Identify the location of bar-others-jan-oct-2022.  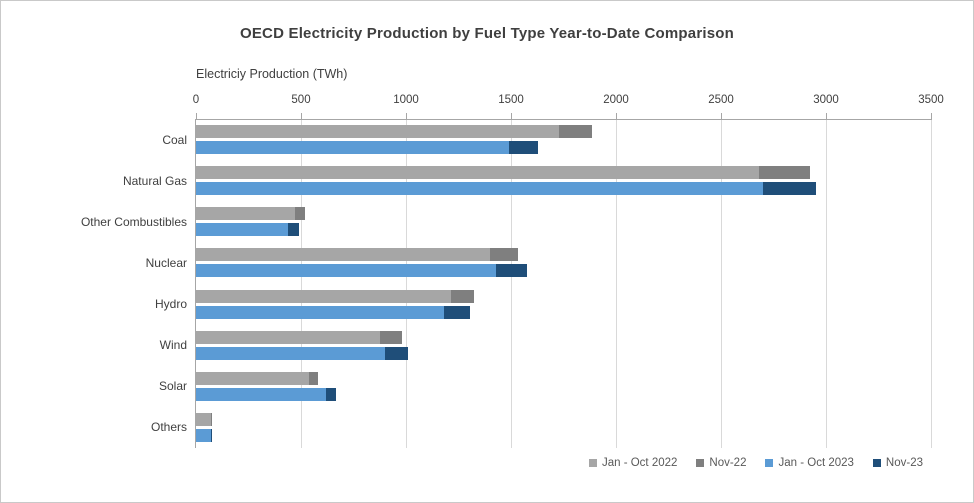
(203, 419).